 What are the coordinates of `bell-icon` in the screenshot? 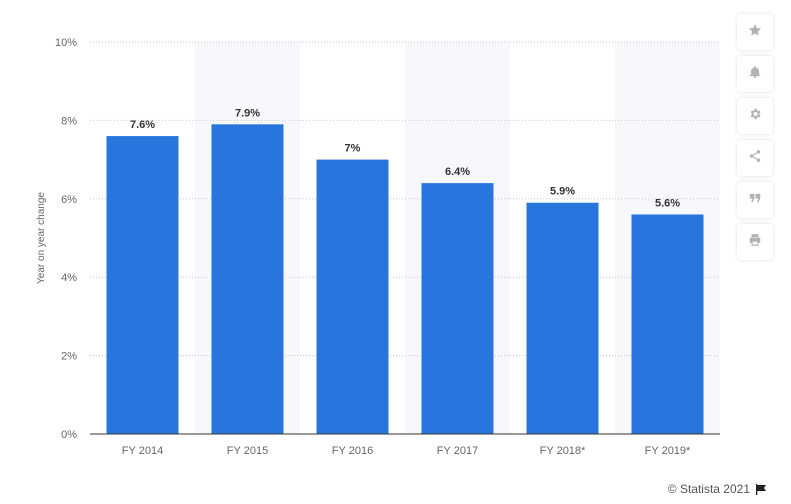 It's located at (755, 74).